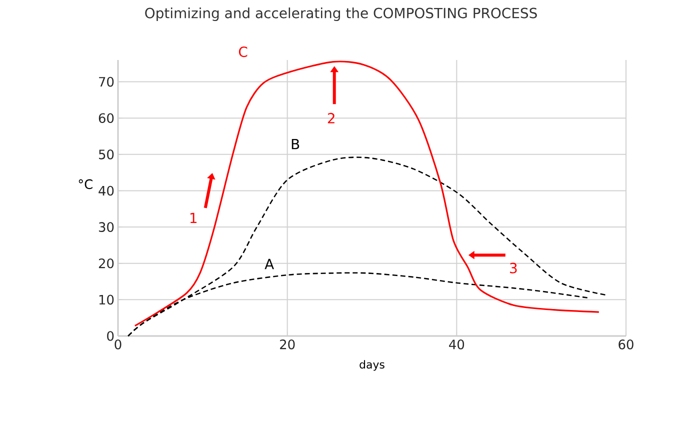 This screenshot has height=441, width=683. What do you see at coordinates (331, 118) in the screenshot?
I see `annotation: 2` at bounding box center [331, 118].